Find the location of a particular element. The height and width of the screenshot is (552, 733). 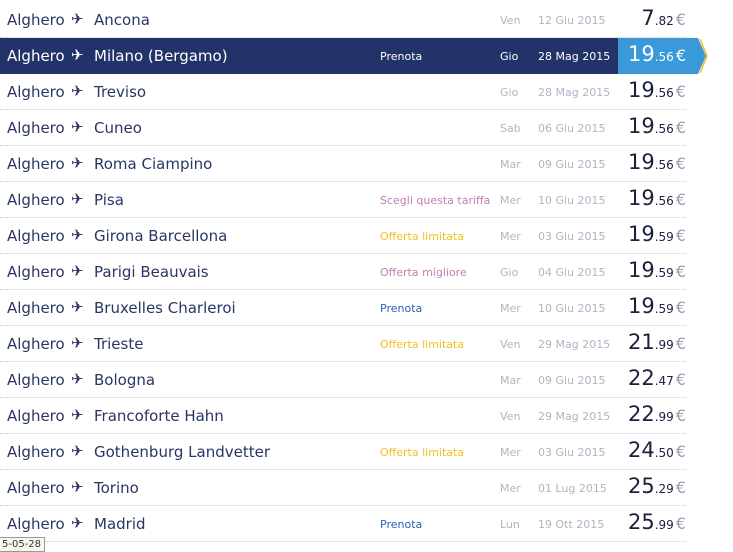

price-decimal: .47 is located at coordinates (664, 381).